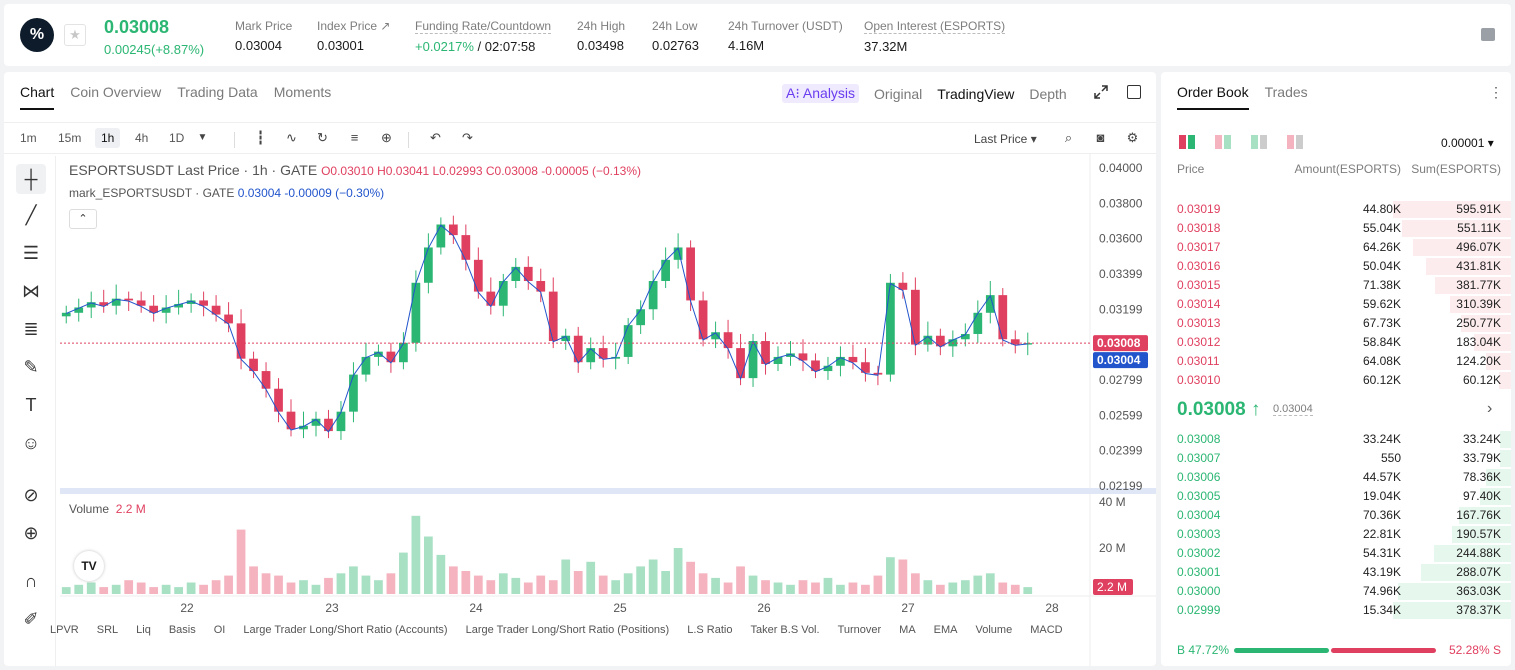  Describe the element at coordinates (37, 97) in the screenshot. I see `tab-chart: Chart` at that location.